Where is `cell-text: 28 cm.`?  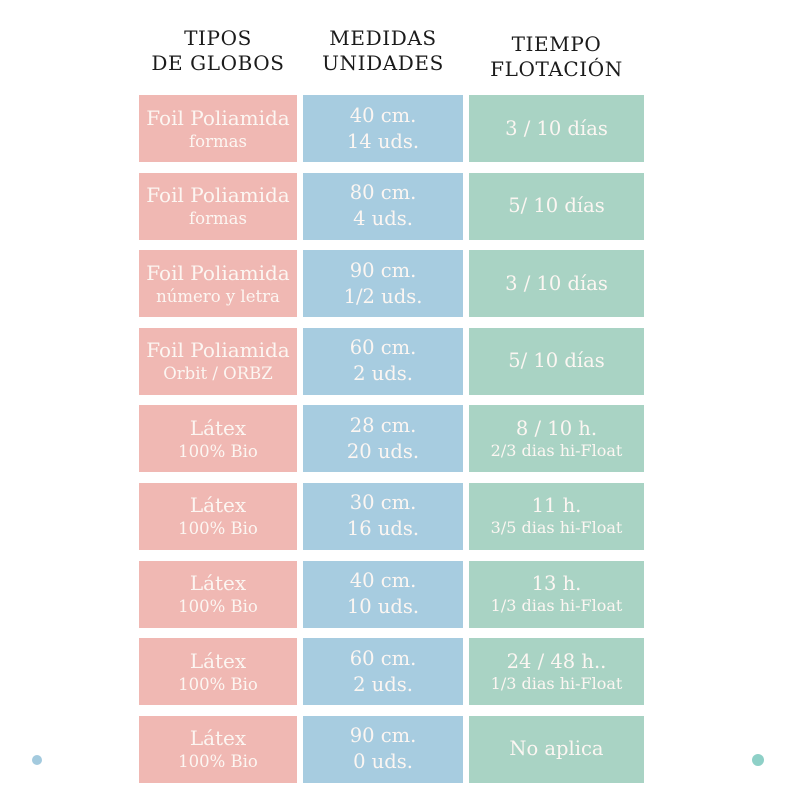
cell-text: 28 cm. is located at coordinates (383, 425).